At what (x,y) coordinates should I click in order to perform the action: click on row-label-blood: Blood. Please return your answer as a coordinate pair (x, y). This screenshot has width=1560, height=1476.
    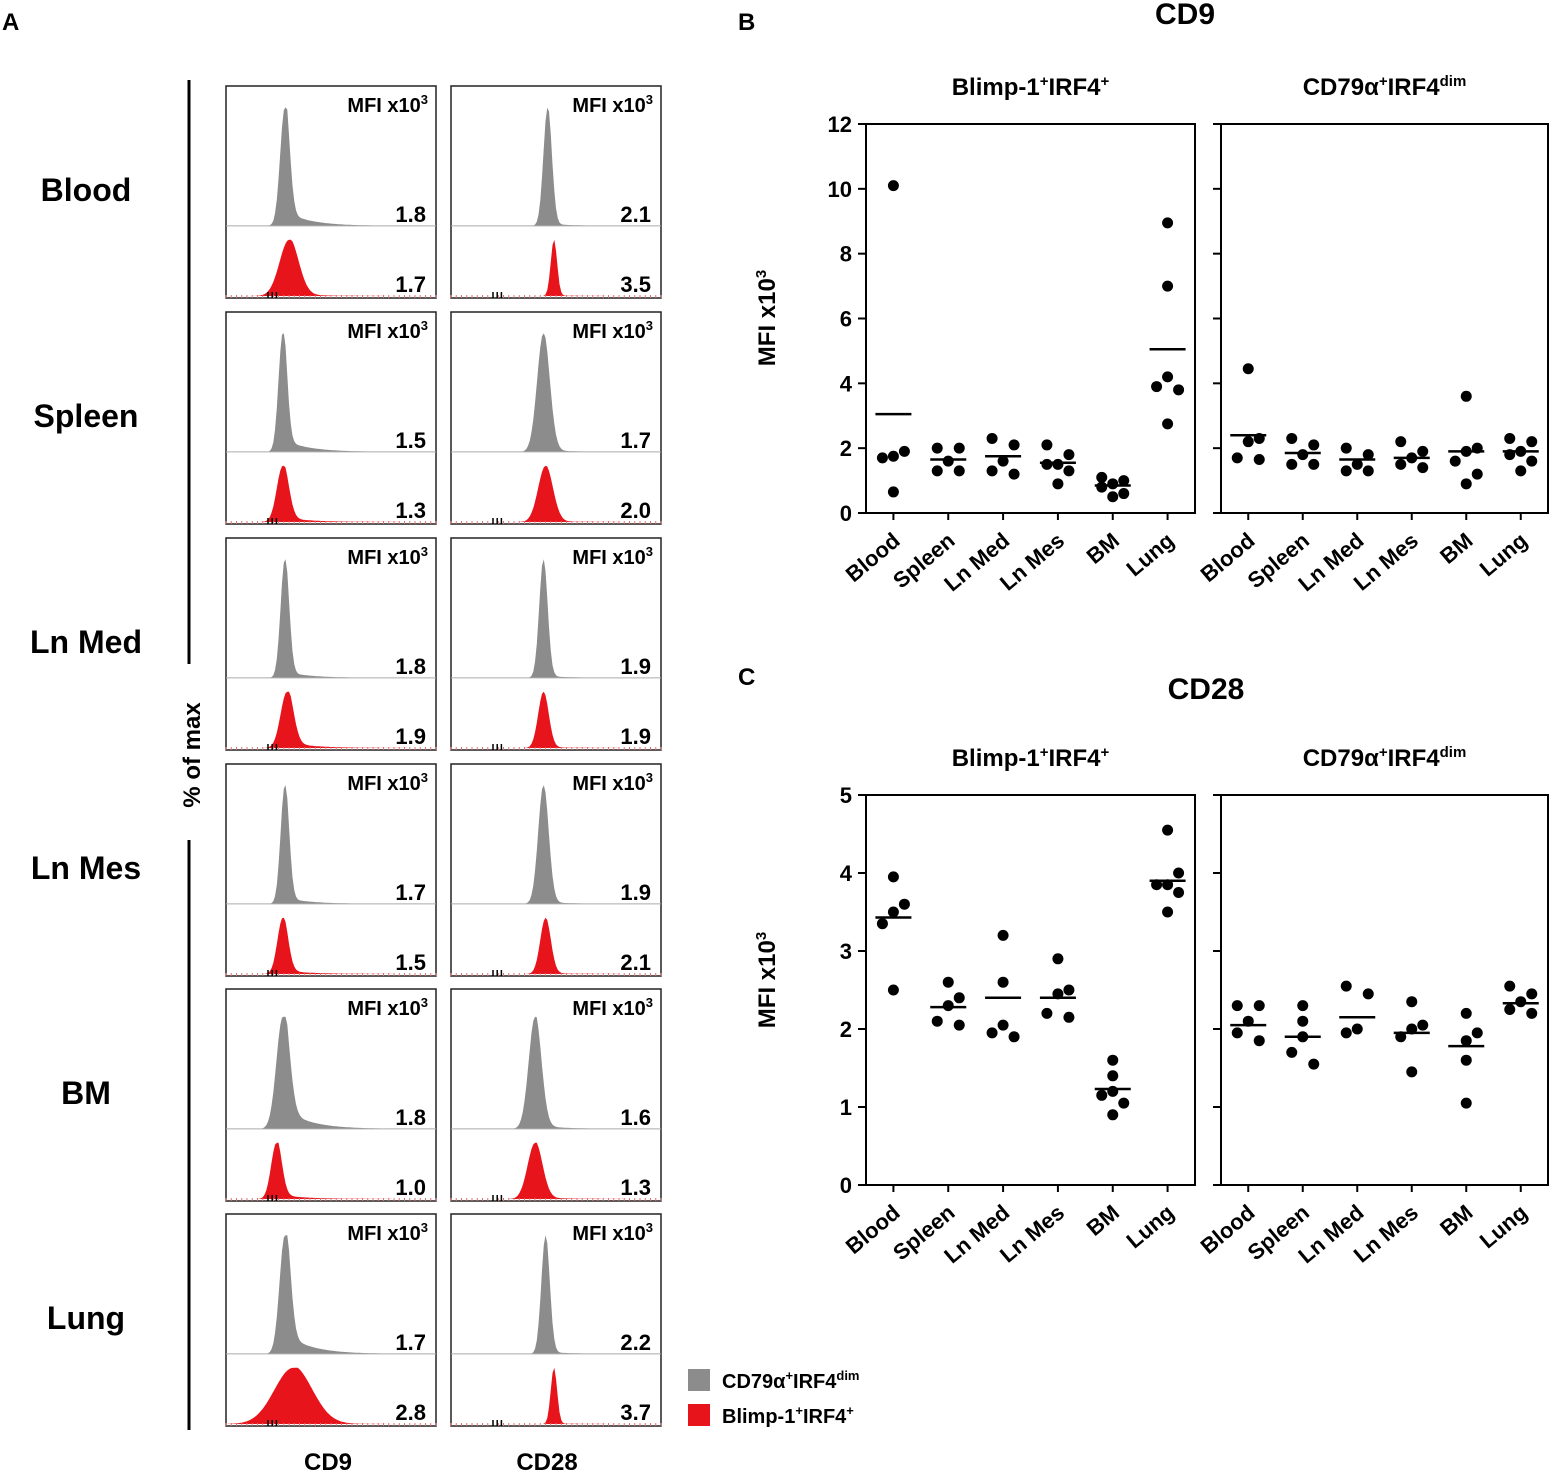
    Looking at the image, I should click on (86, 190).